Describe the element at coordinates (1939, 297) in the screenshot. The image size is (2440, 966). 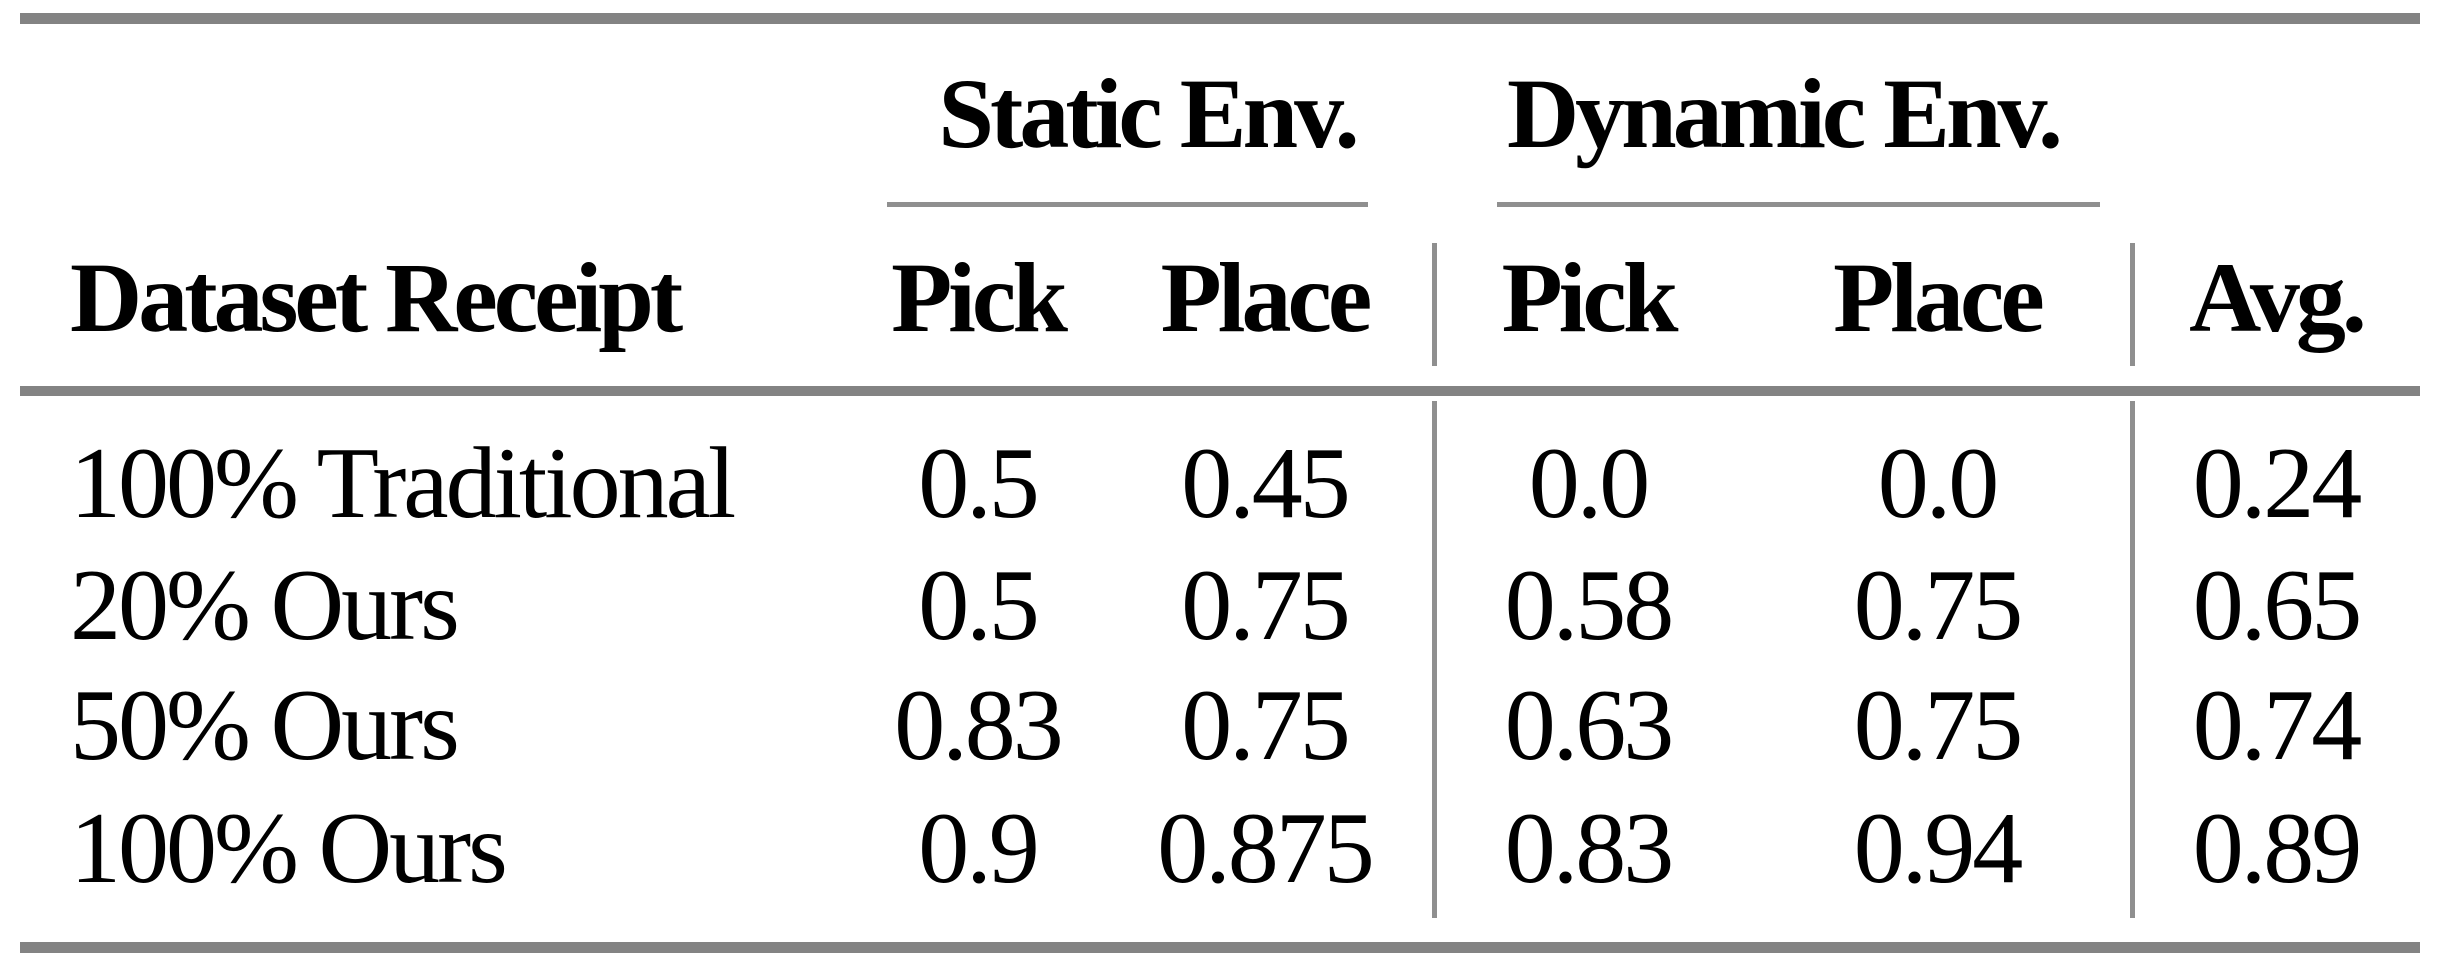
I see `column-header-dynamic-place: Place` at that location.